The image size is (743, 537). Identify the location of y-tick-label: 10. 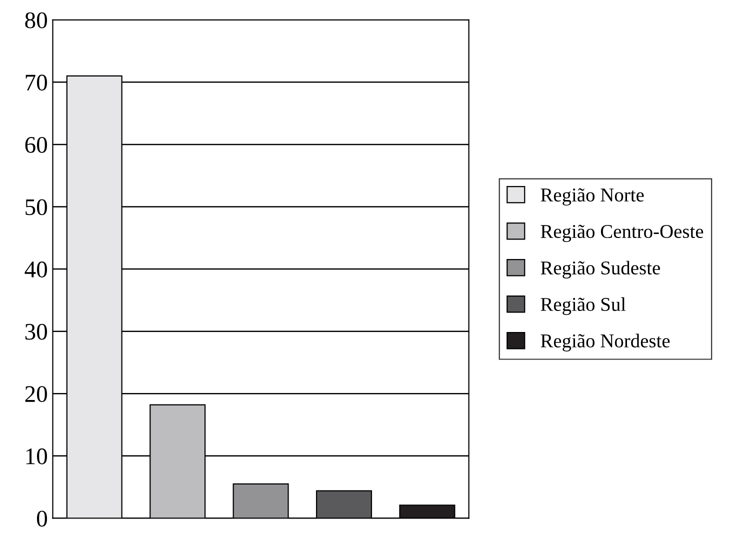
(36, 456).